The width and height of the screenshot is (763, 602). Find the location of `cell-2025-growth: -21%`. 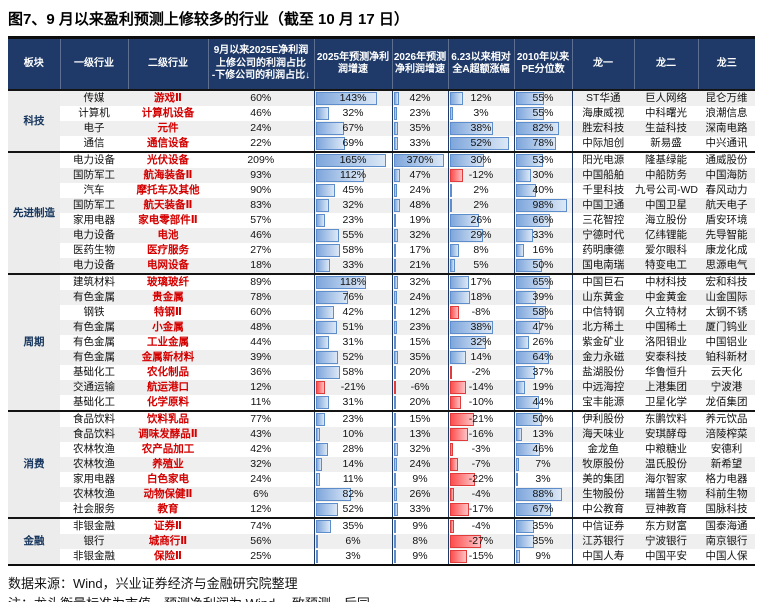

cell-2025-growth: -21% is located at coordinates (352, 387).